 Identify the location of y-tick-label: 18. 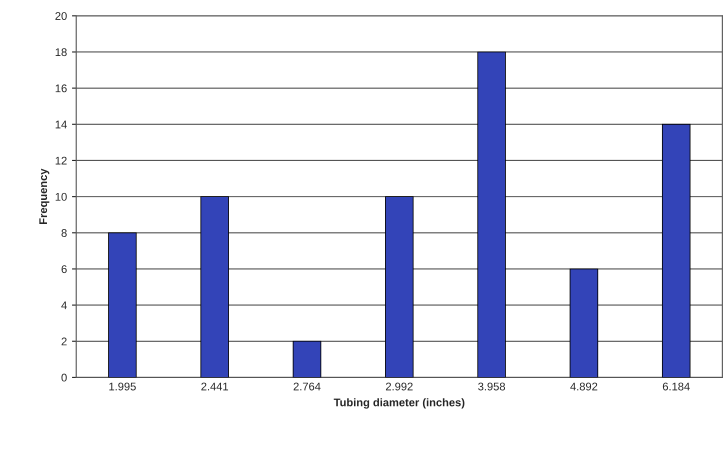
(61, 52).